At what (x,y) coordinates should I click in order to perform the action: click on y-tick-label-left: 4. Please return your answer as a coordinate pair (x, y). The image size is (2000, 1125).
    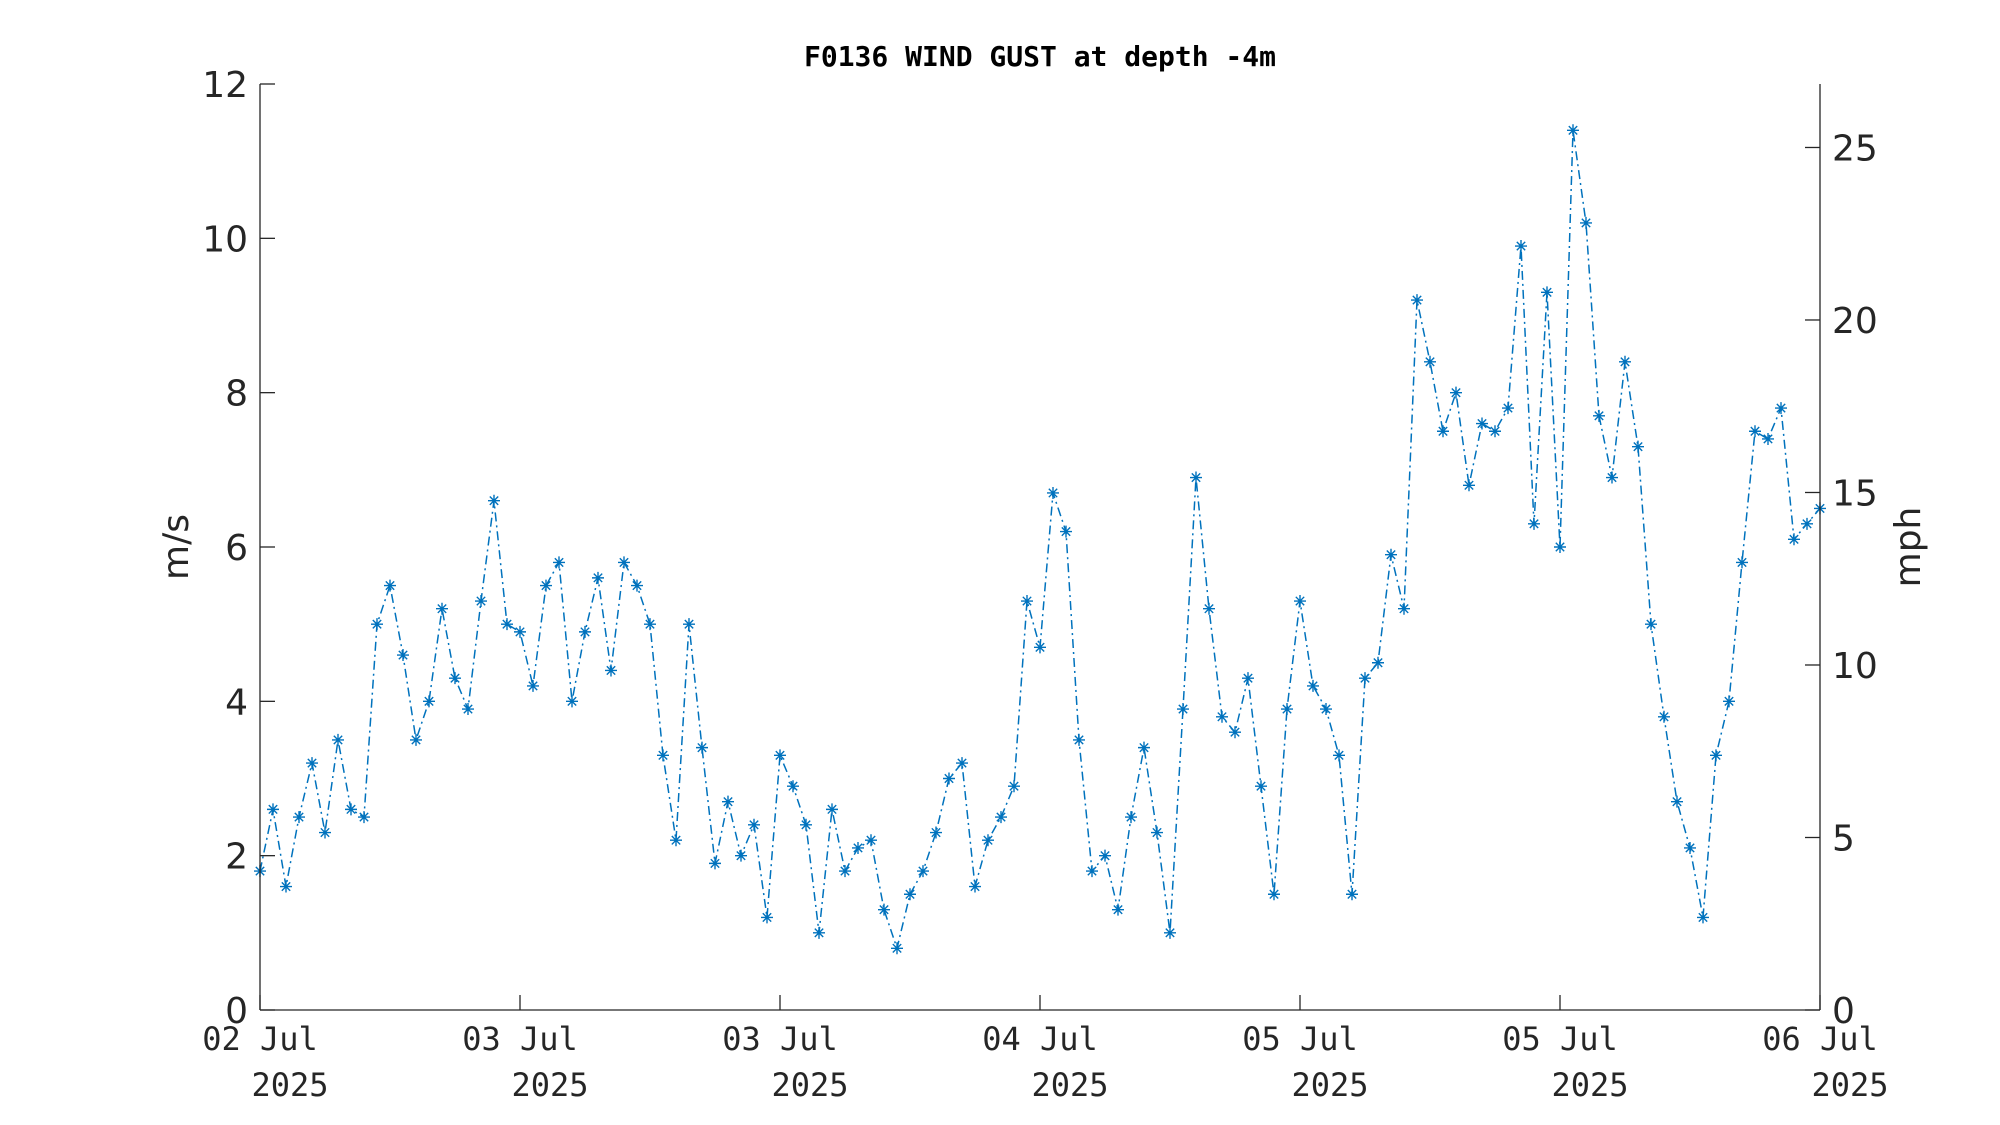
    Looking at the image, I should click on (236, 702).